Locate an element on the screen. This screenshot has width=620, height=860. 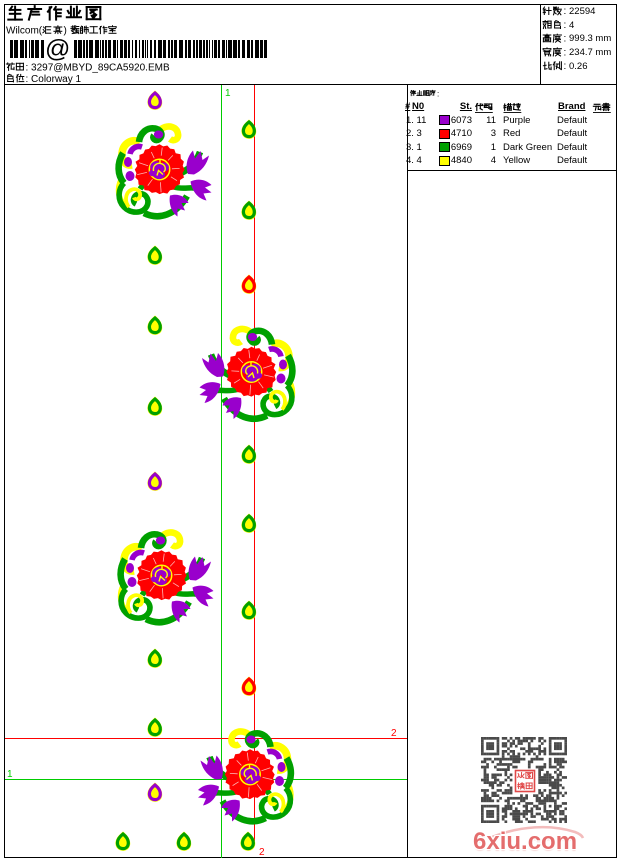
svg-text: Wilcom( is located at coordinates (24, 30).